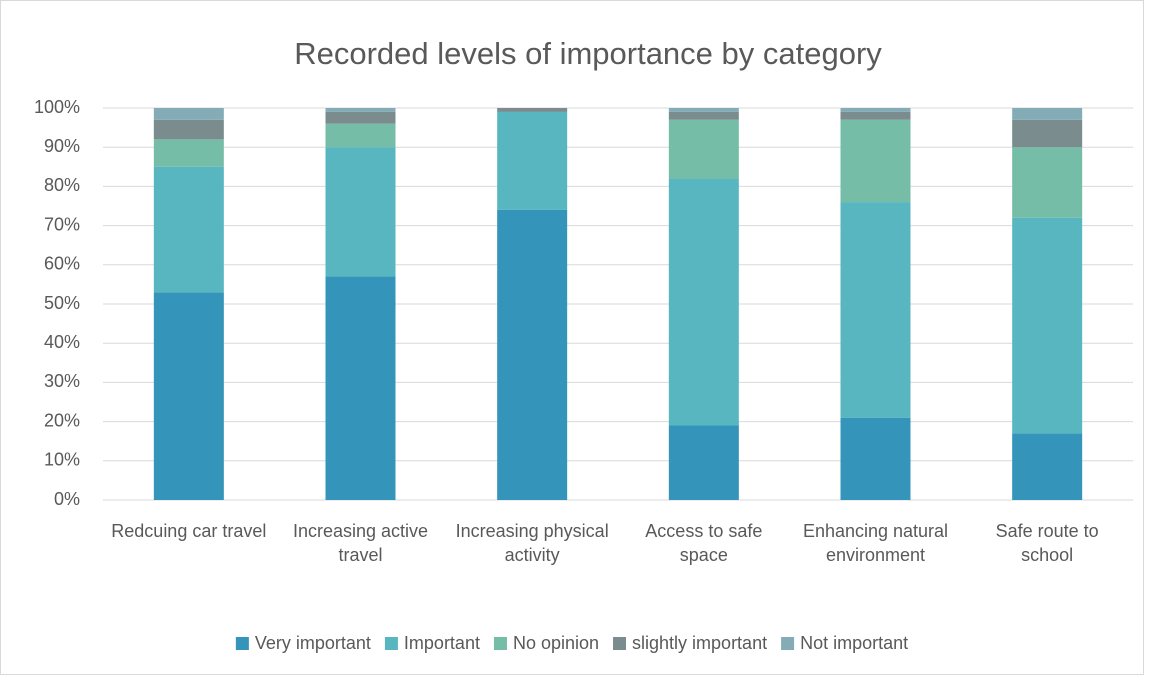 This screenshot has width=1152, height=675. What do you see at coordinates (556, 643) in the screenshot?
I see `legend-label: No opinion` at bounding box center [556, 643].